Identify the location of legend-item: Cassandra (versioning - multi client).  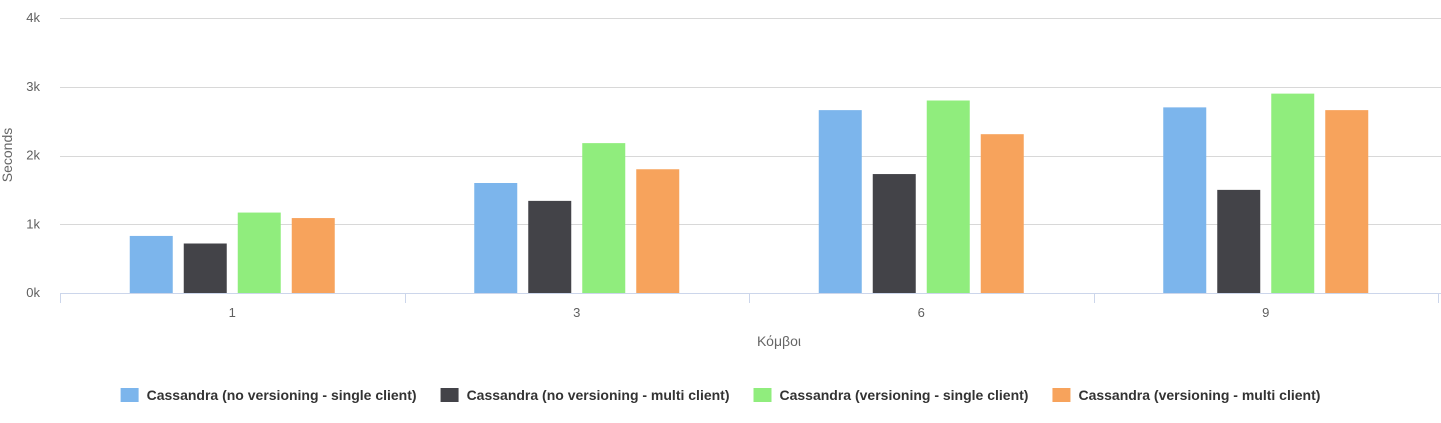
(1186, 395).